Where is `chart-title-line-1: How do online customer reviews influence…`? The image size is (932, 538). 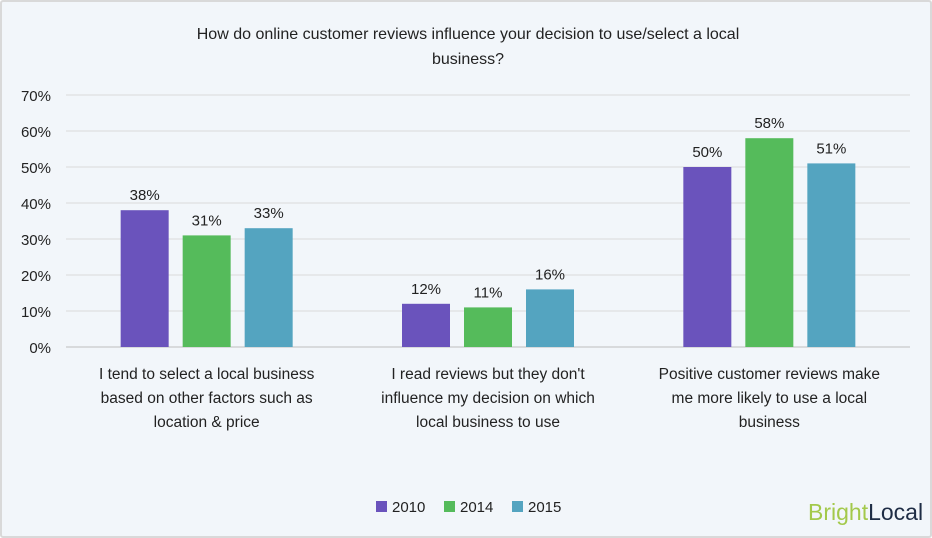 chart-title-line-1: How do online customer reviews influence… is located at coordinates (468, 34).